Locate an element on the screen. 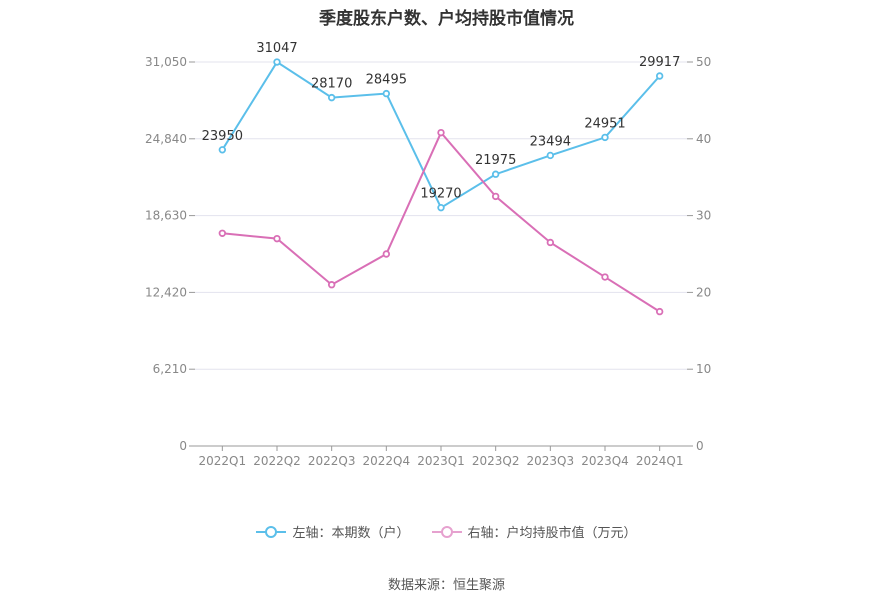 Image resolution: width=893 pixels, height=603 pixels. chart-legend: 左轴：本期数（户） 右轴：户均持股市值（万元） is located at coordinates (446, 531).